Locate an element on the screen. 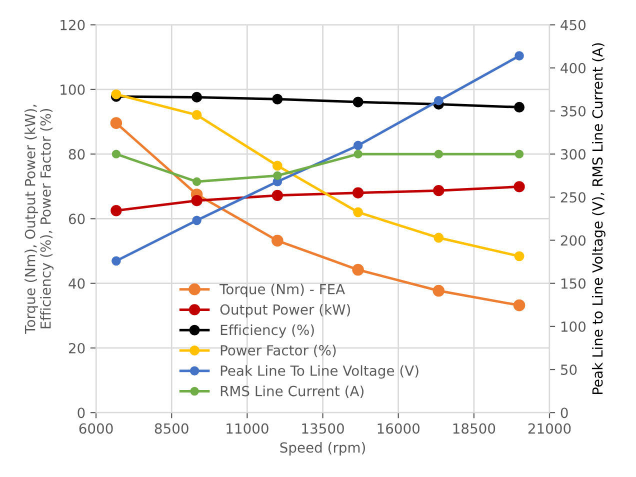 This screenshot has width=636, height=477. legend-label: Power Factor (%) is located at coordinates (278, 351).